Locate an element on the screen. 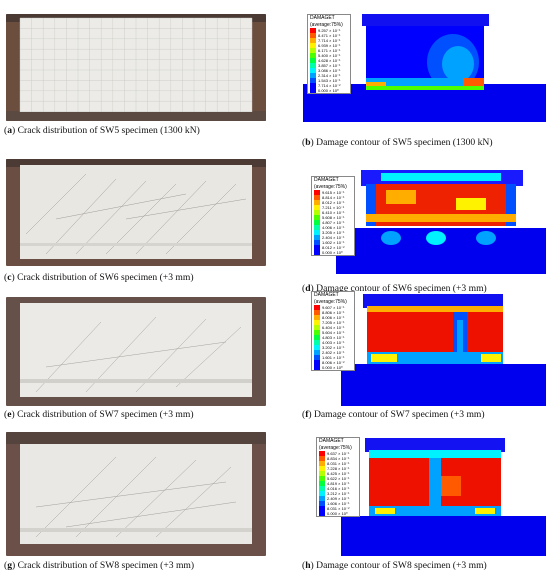  legend-row: 4.819 × 10⁻¹ is located at coordinates (338, 483).